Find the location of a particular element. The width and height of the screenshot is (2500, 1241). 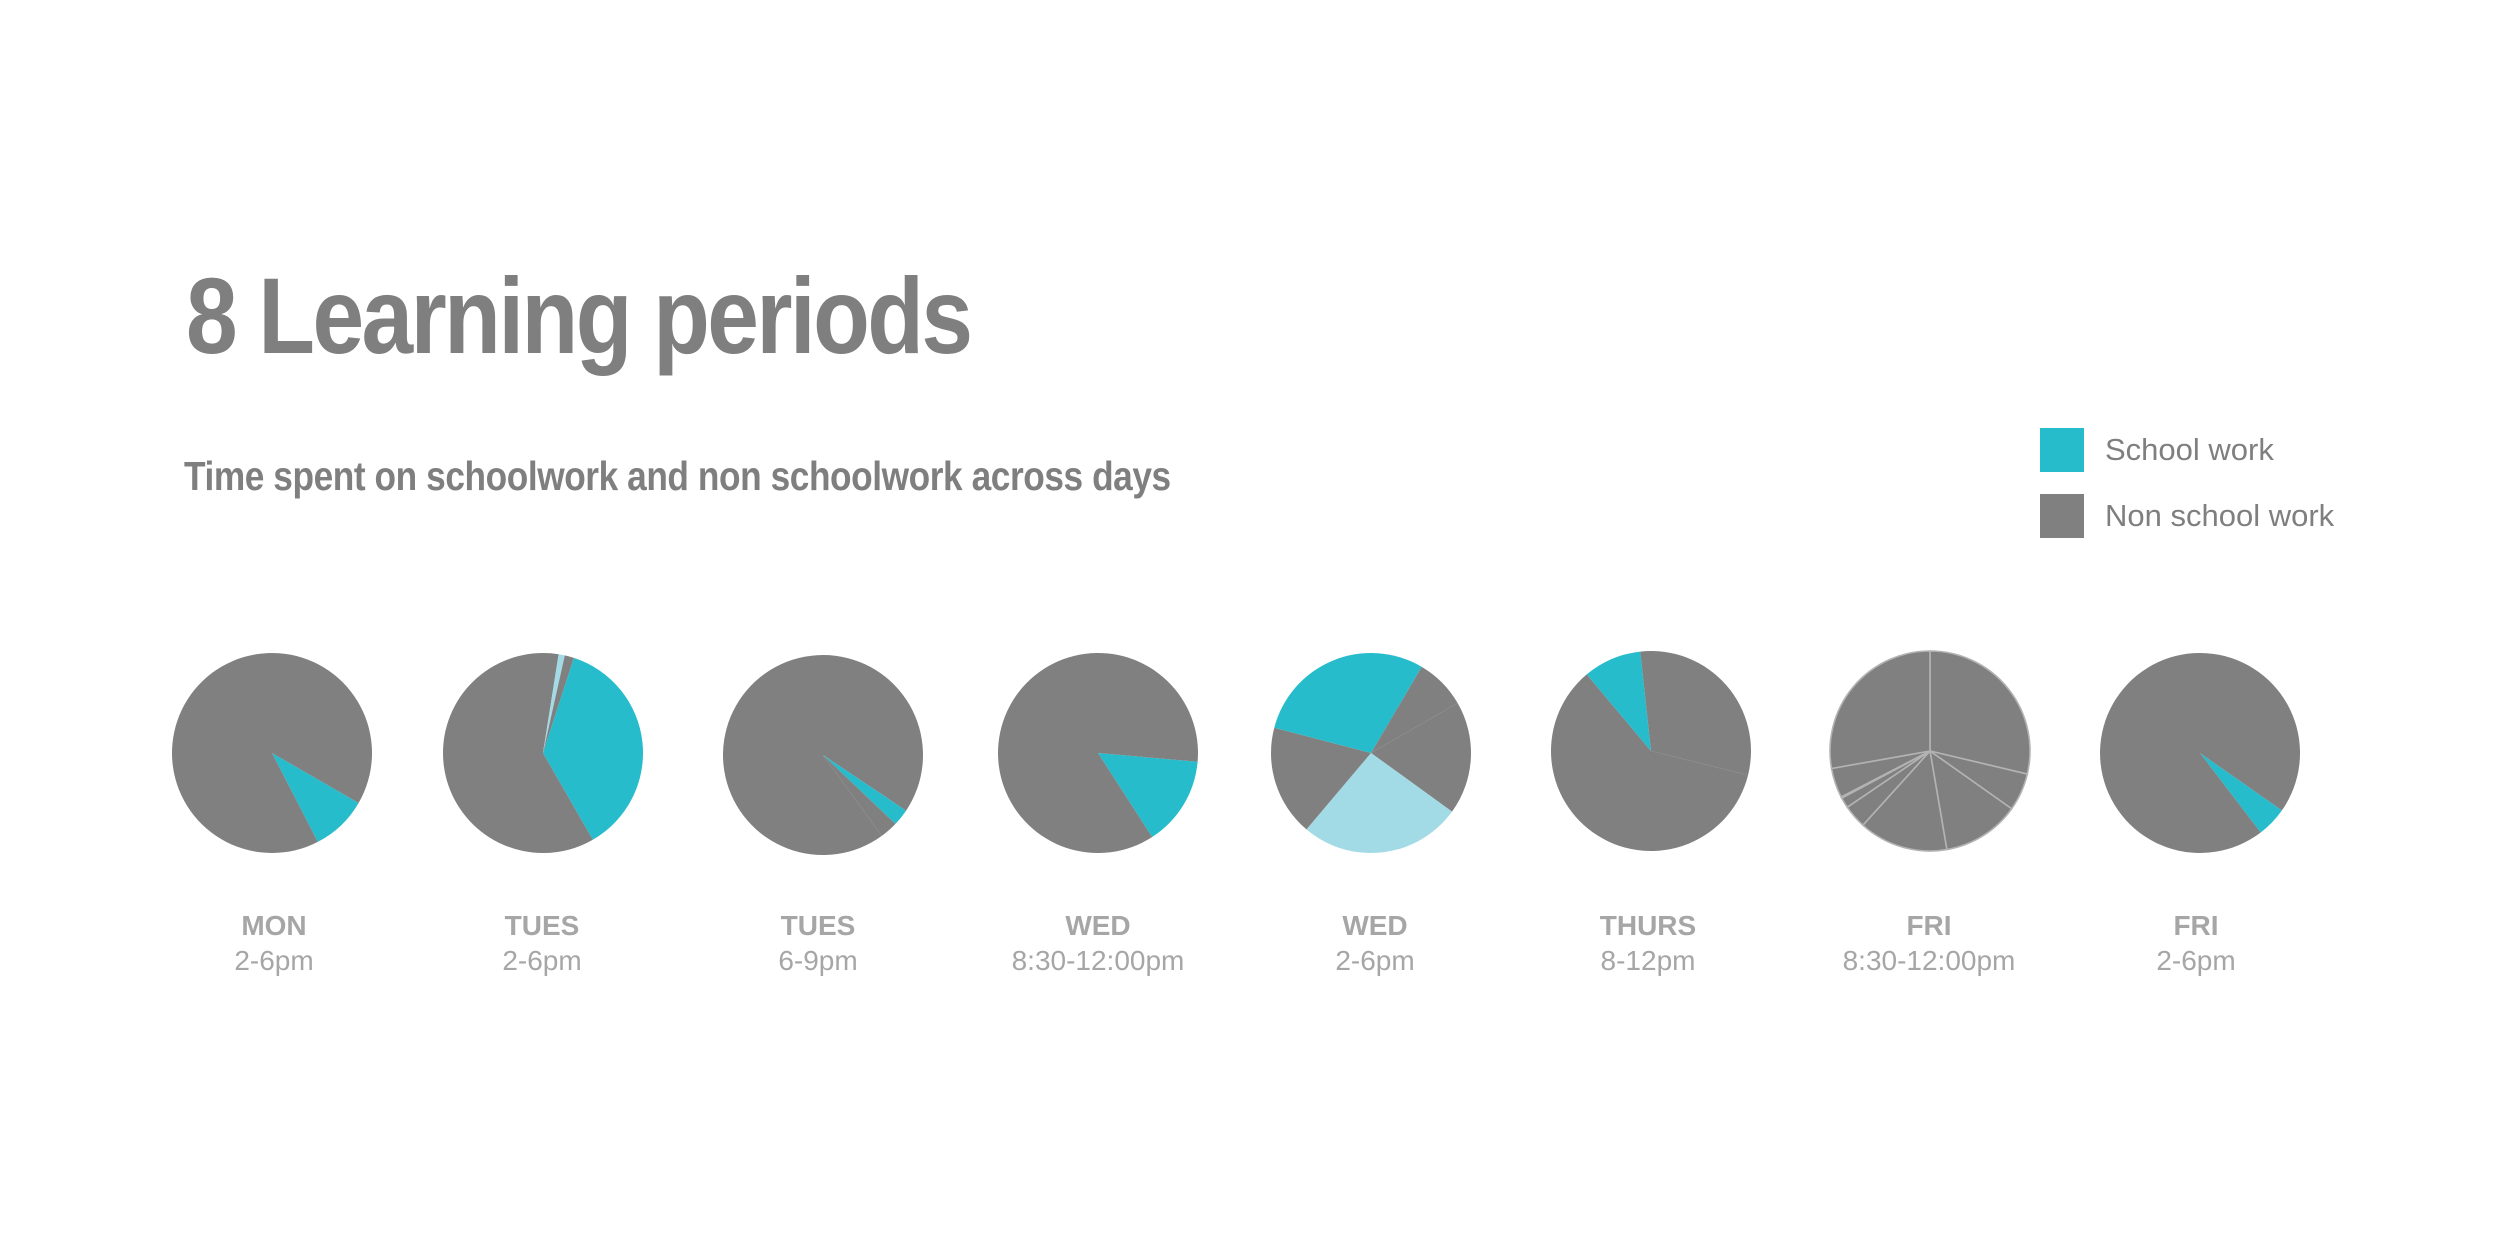

pie-time-label: 8-12pm is located at coordinates (1648, 960).